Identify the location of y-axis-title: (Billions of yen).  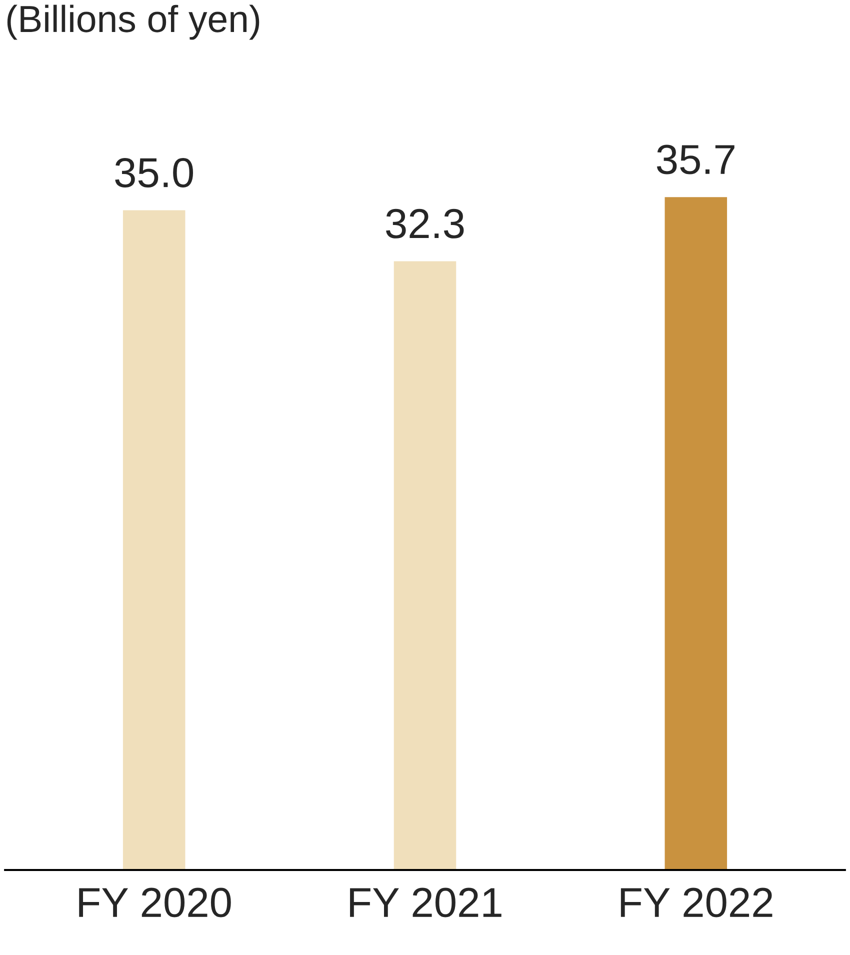
(133, 22).